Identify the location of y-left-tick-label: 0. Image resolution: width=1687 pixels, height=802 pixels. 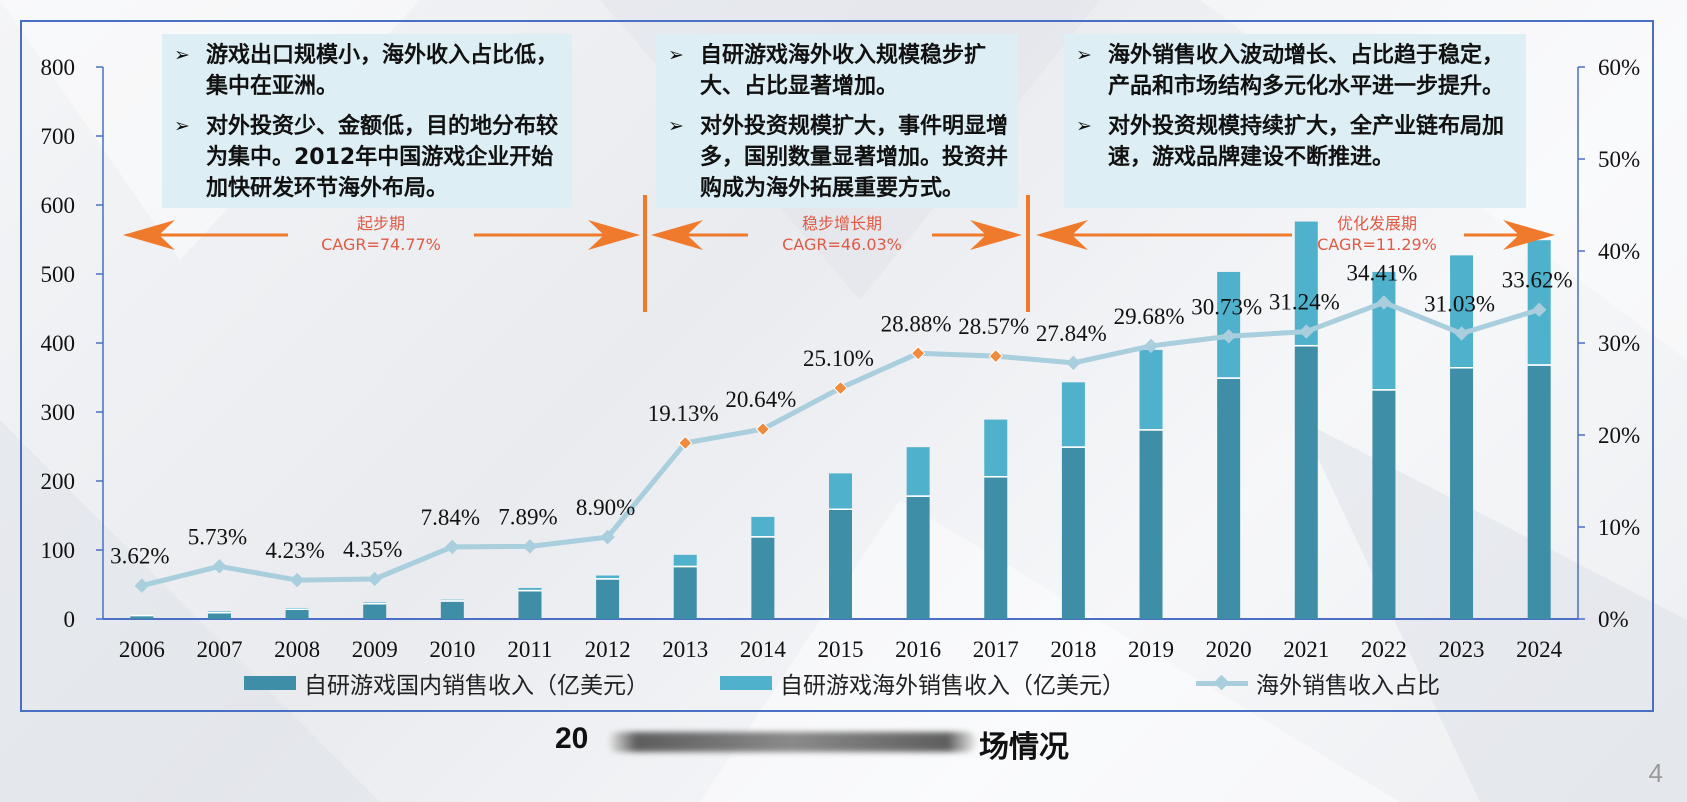
(70, 619).